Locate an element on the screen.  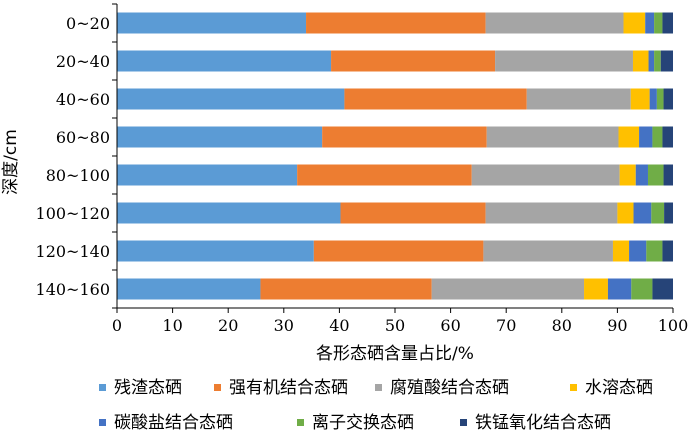
x-tick-label: 80 is located at coordinates (562, 325).